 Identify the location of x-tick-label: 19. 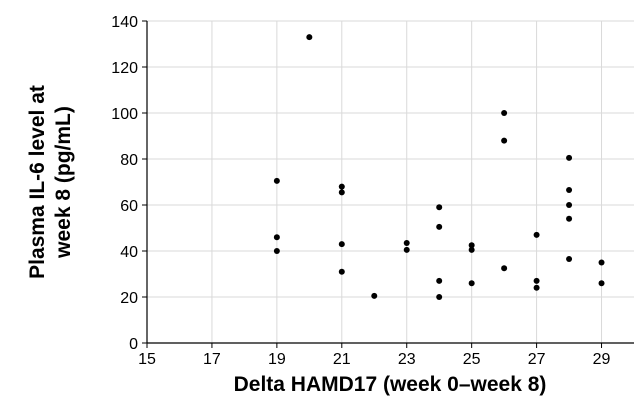
(277, 359).